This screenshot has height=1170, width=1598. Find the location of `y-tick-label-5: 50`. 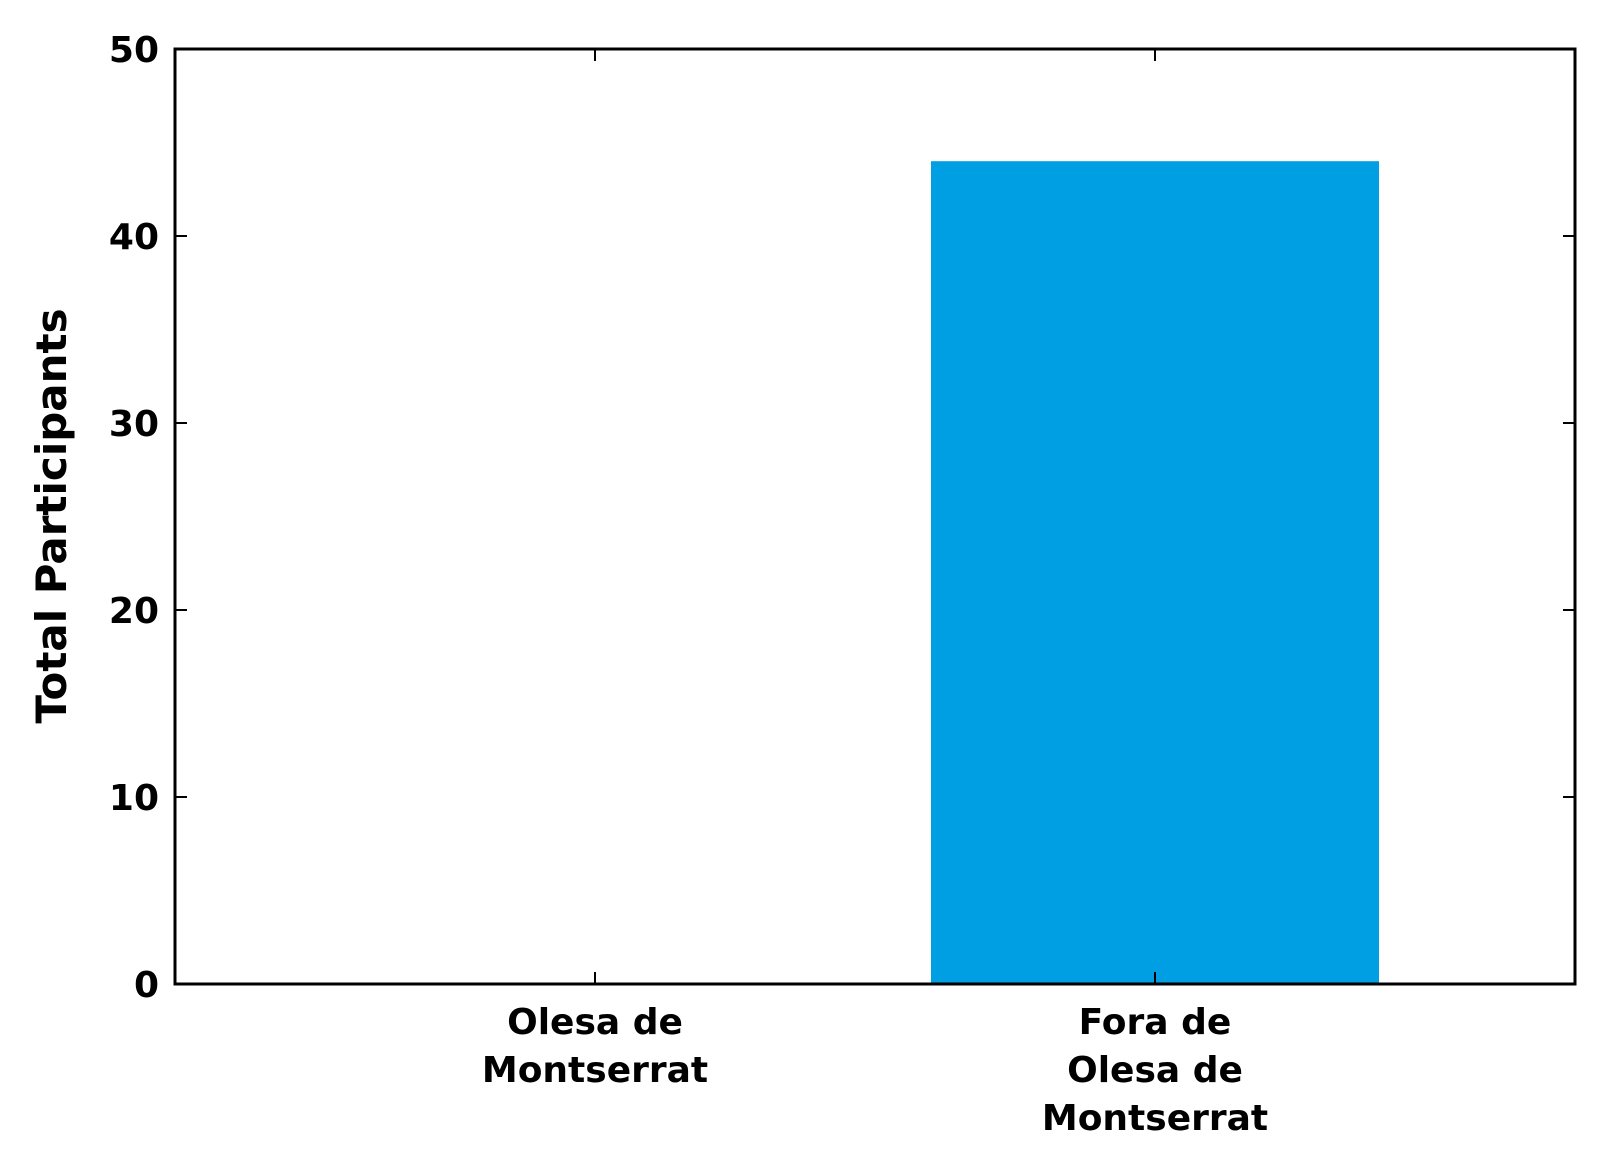

y-tick-label-5: 50 is located at coordinates (134, 50).